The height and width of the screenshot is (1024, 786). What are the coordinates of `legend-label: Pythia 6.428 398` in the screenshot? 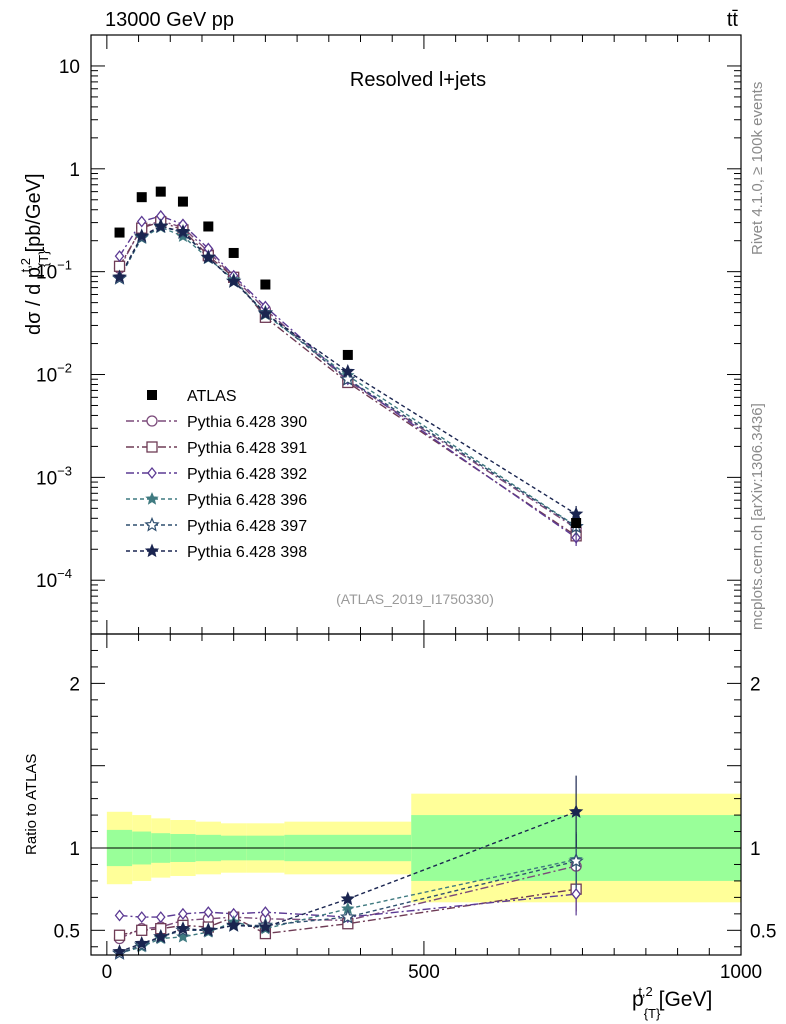 It's located at (247, 552).